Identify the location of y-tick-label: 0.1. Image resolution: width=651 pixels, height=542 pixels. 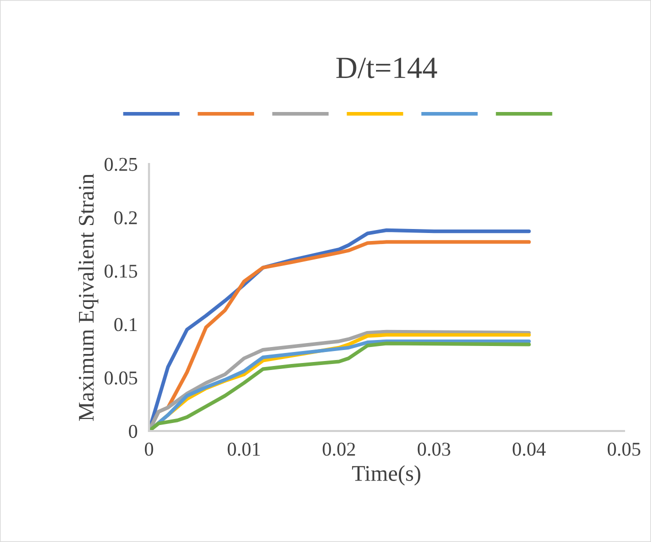
(125, 325).